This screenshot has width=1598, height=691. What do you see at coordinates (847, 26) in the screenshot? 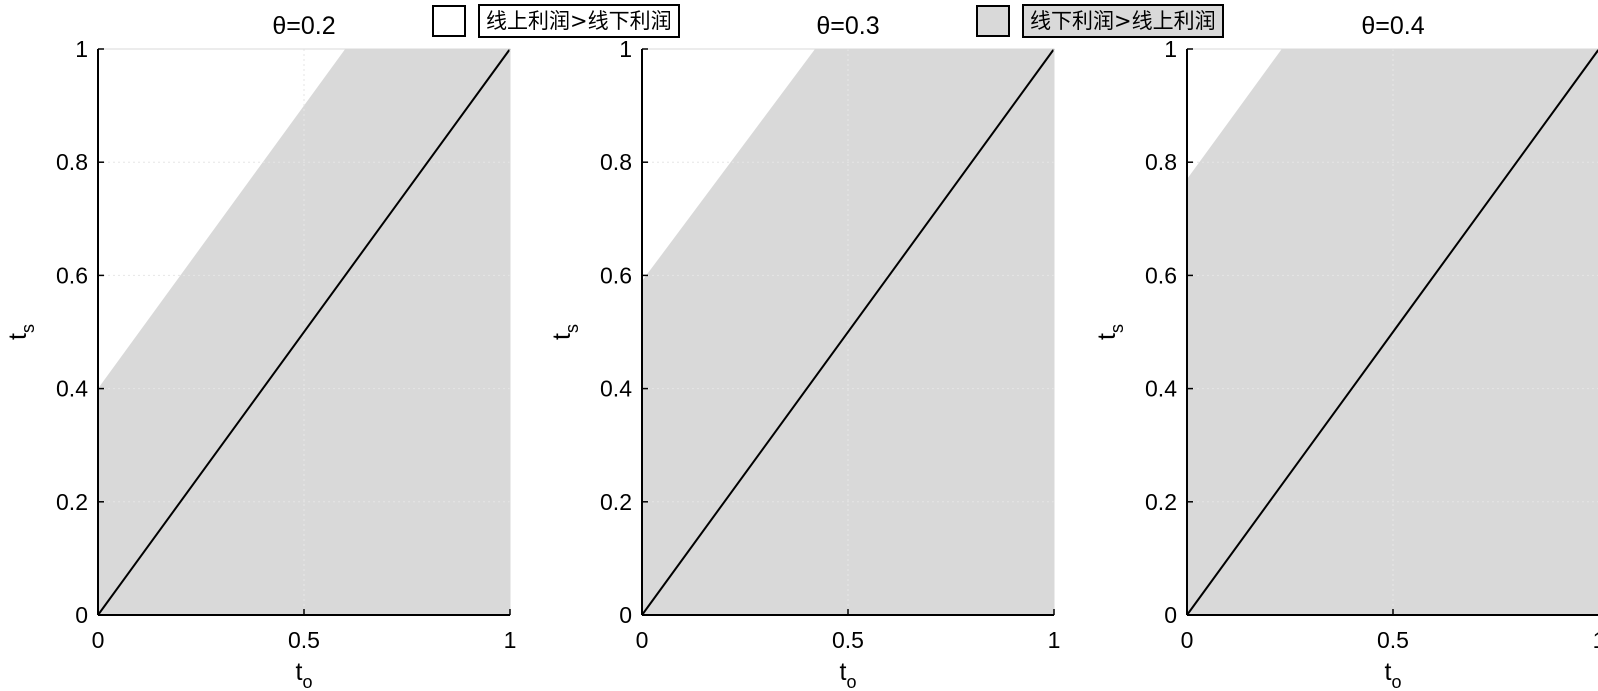
I see `chart-title: θ=0.3` at bounding box center [847, 26].